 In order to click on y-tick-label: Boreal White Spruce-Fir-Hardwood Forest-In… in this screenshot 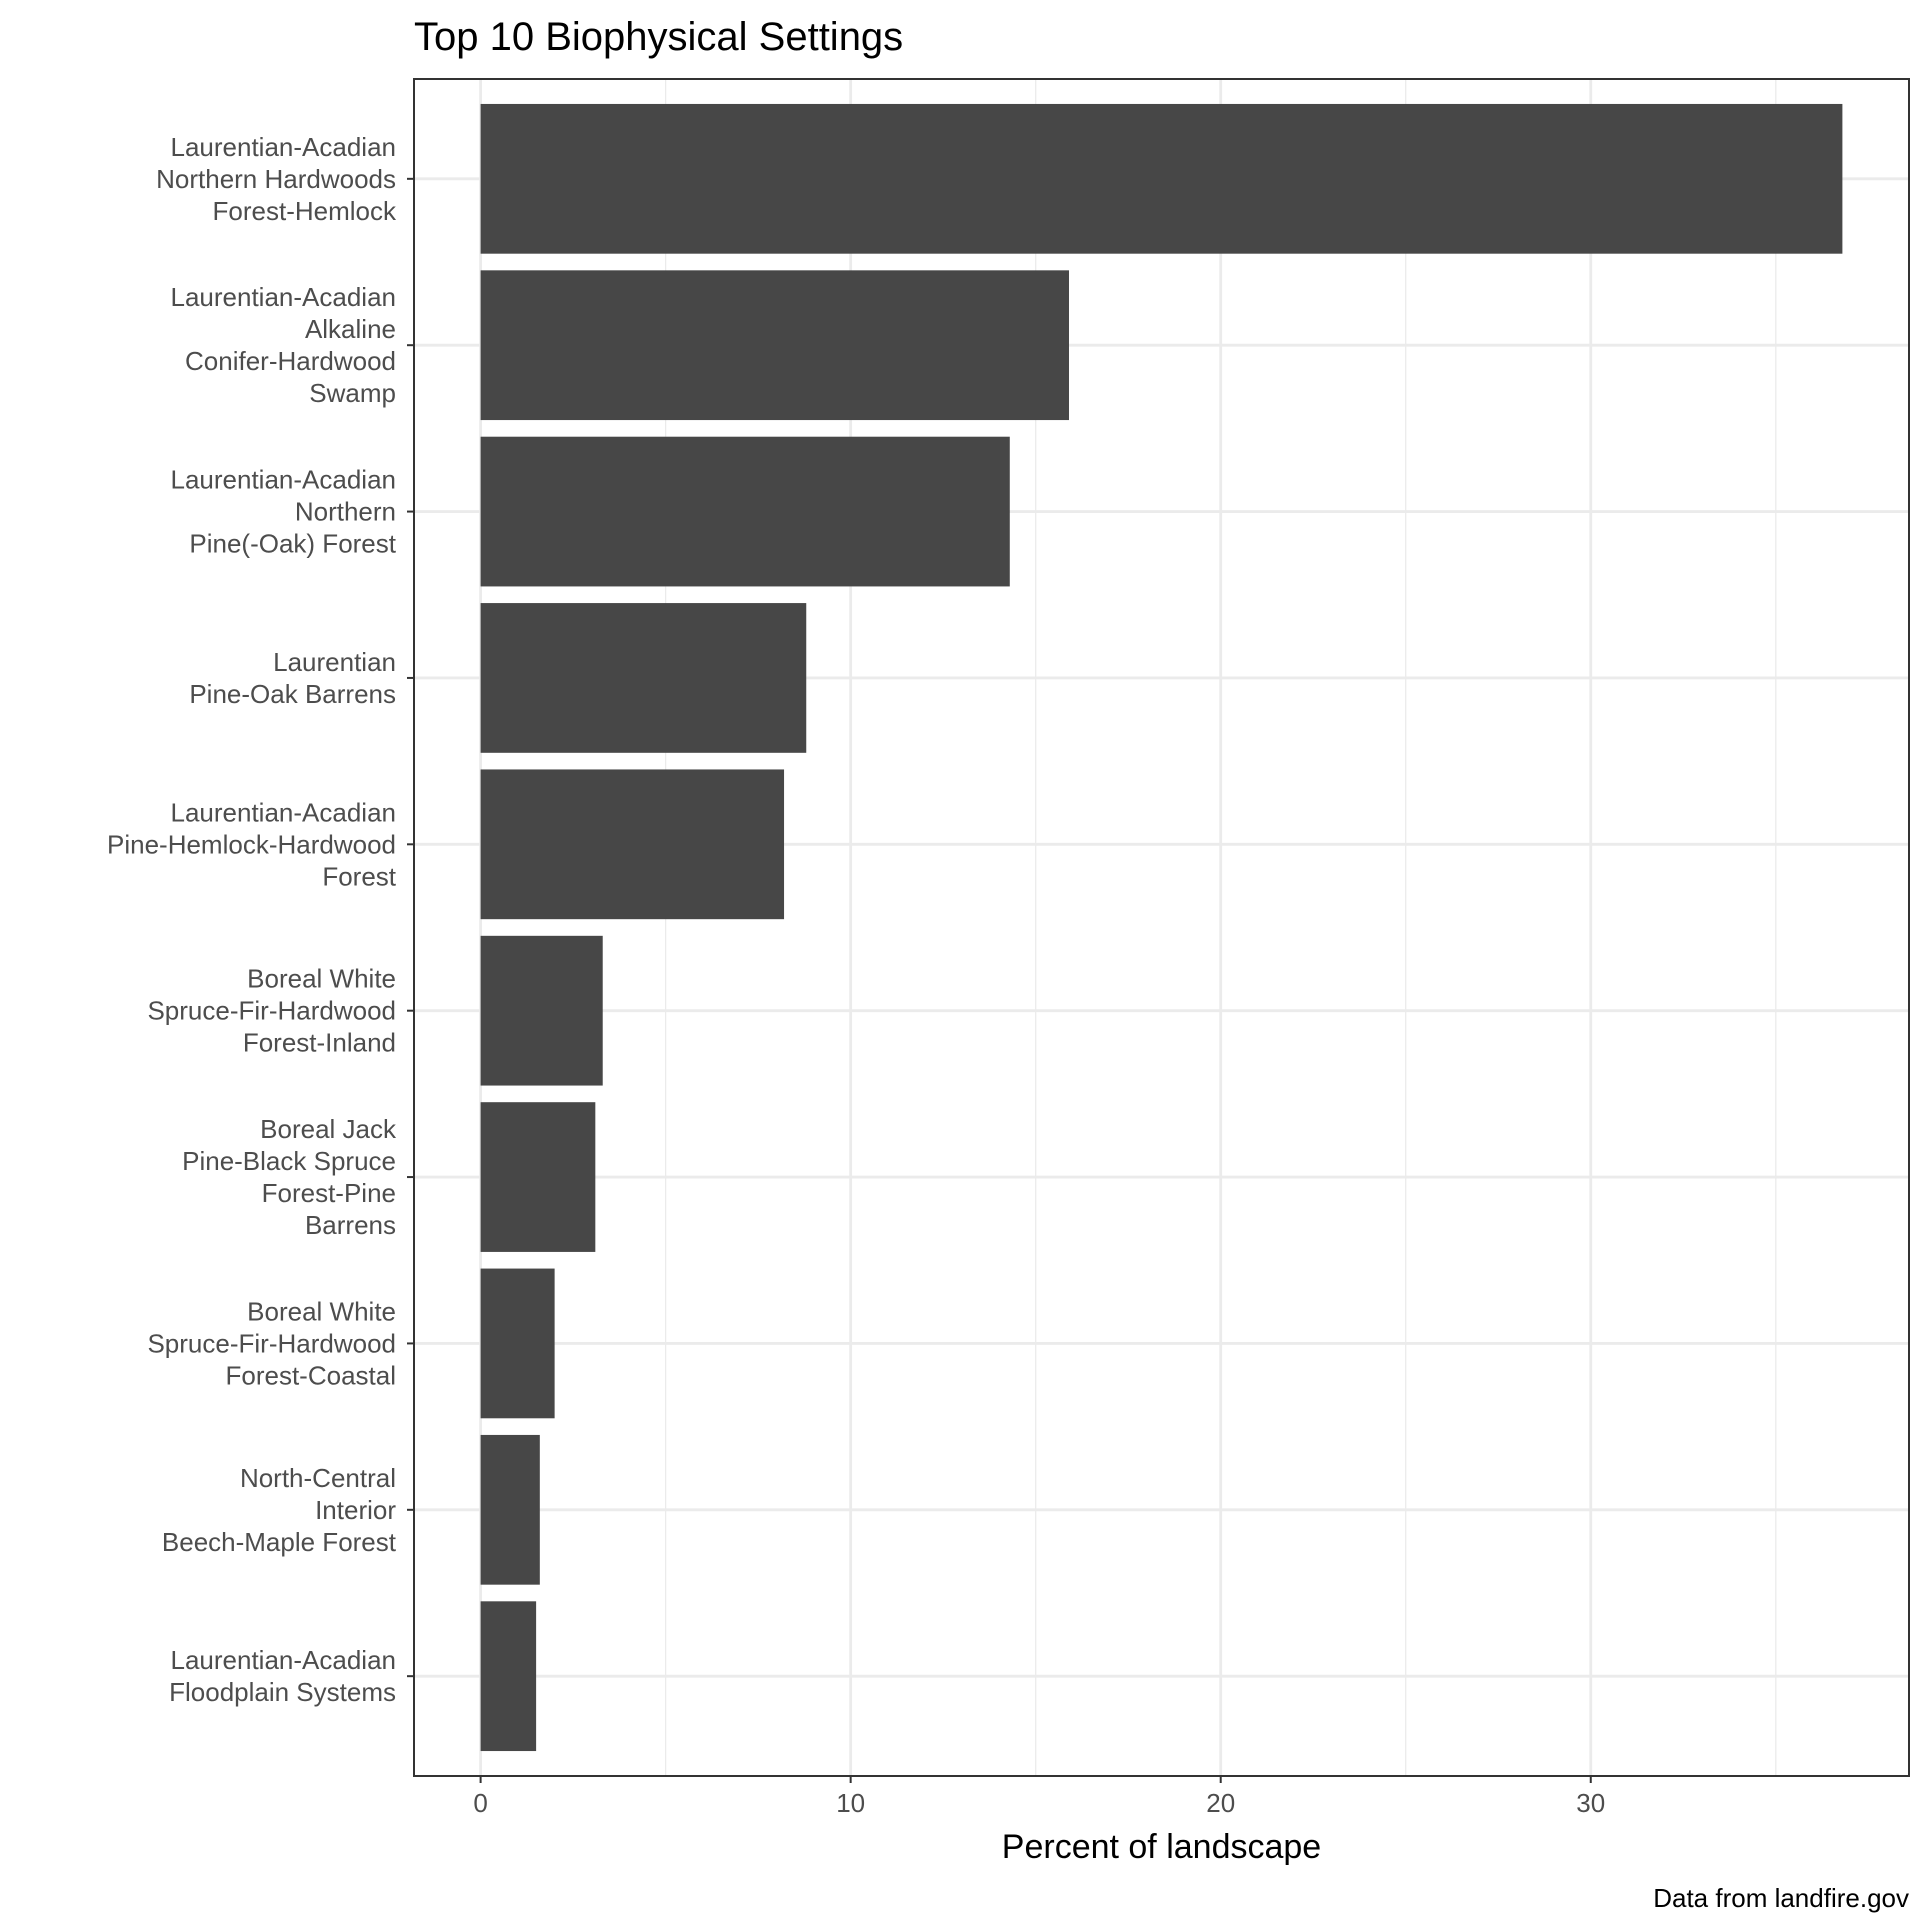, I will do `click(271, 1011)`.